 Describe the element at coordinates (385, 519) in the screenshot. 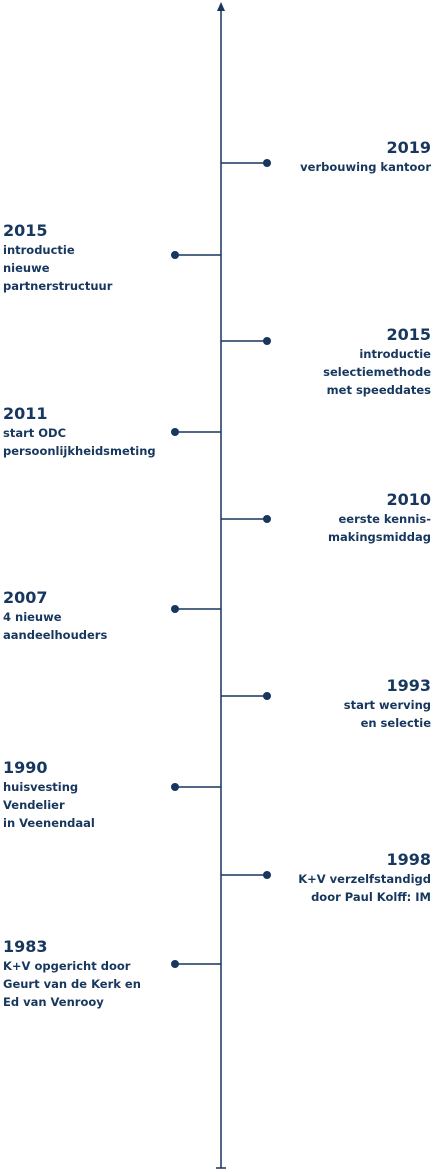

I see `event-description: eerste kennis-` at that location.